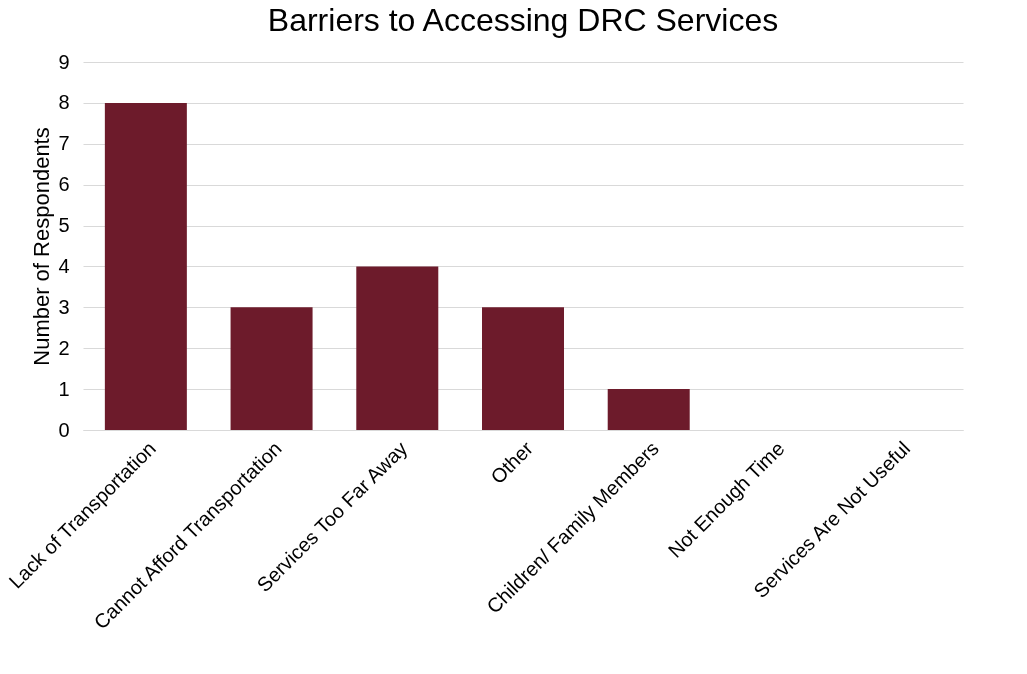 The width and height of the screenshot is (1027, 674). Describe the element at coordinates (64, 184) in the screenshot. I see `y-tick-label: 6` at that location.